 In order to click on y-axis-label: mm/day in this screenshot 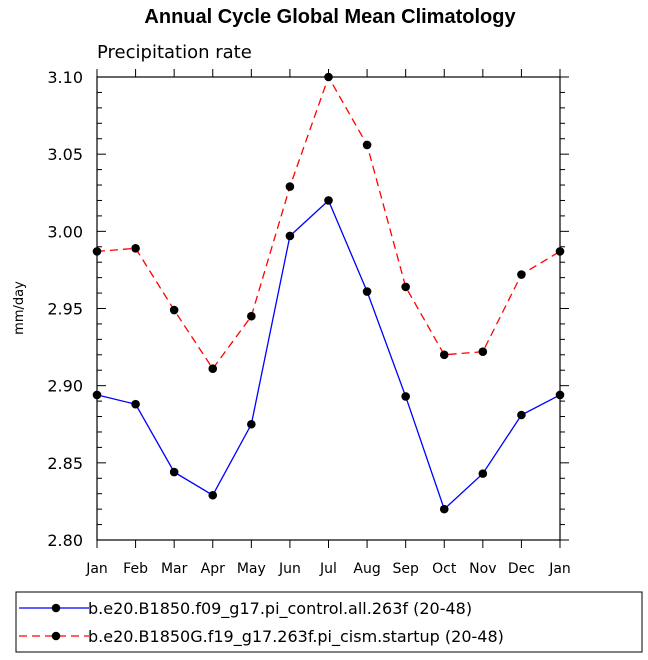, I will do `click(19, 308)`.